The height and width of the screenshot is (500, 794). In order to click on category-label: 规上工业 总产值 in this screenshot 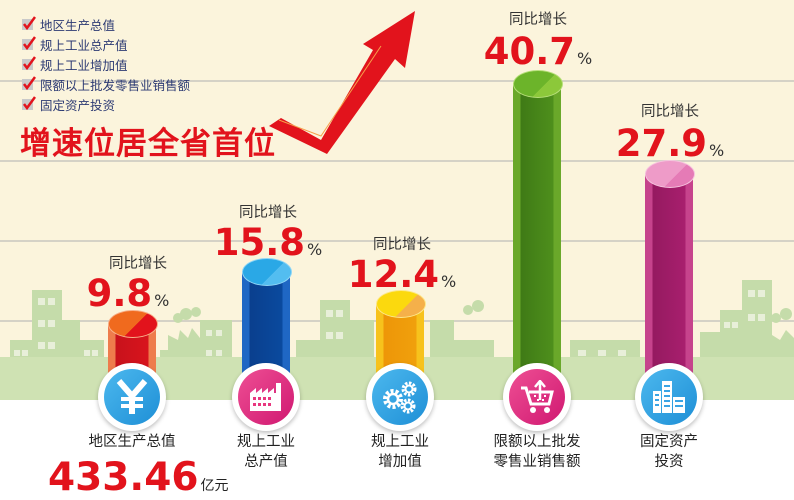, I will do `click(266, 452)`.